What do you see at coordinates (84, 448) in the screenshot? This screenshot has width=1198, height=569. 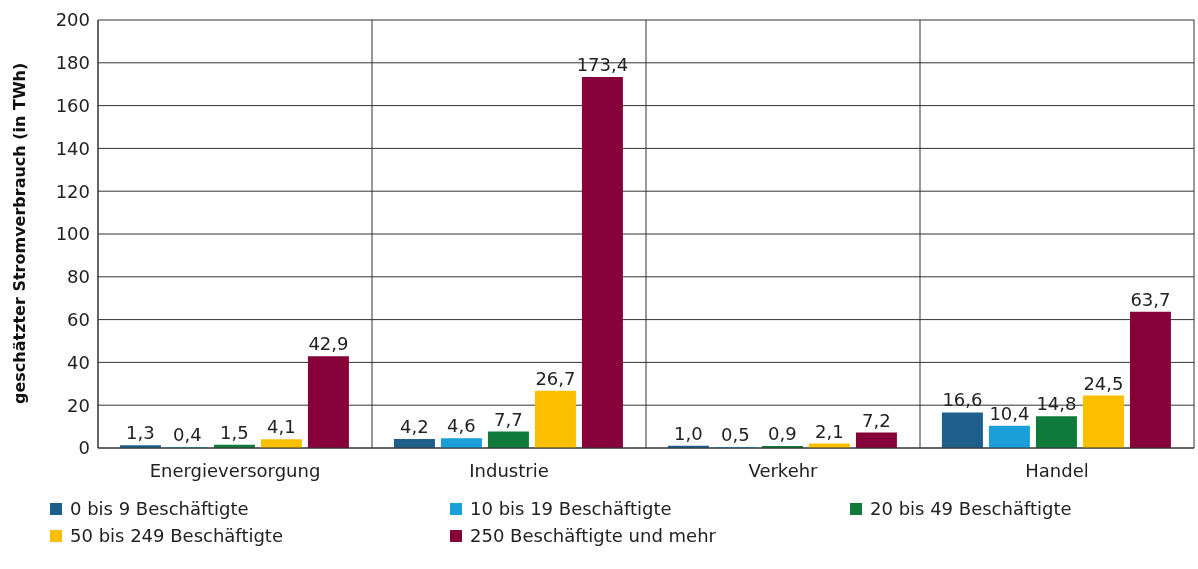 I see `y-tick-label: 0` at bounding box center [84, 448].